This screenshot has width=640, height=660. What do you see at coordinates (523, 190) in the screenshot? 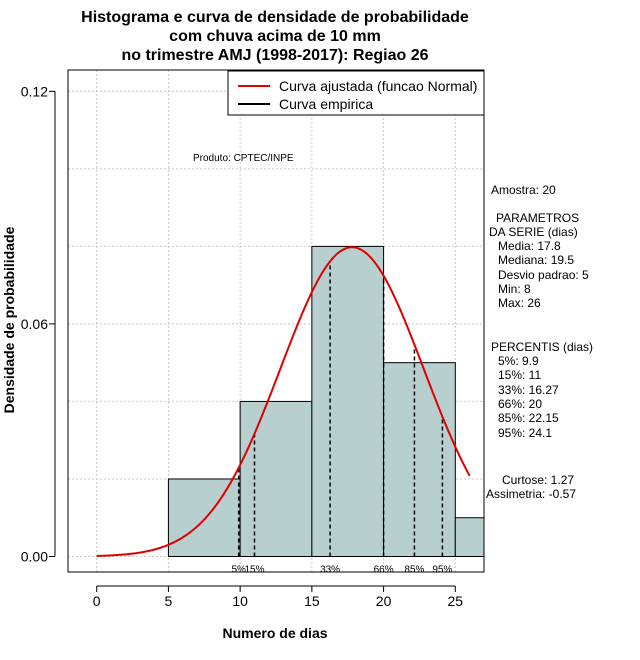
I see `sample-size: Amostra: 20` at bounding box center [523, 190].